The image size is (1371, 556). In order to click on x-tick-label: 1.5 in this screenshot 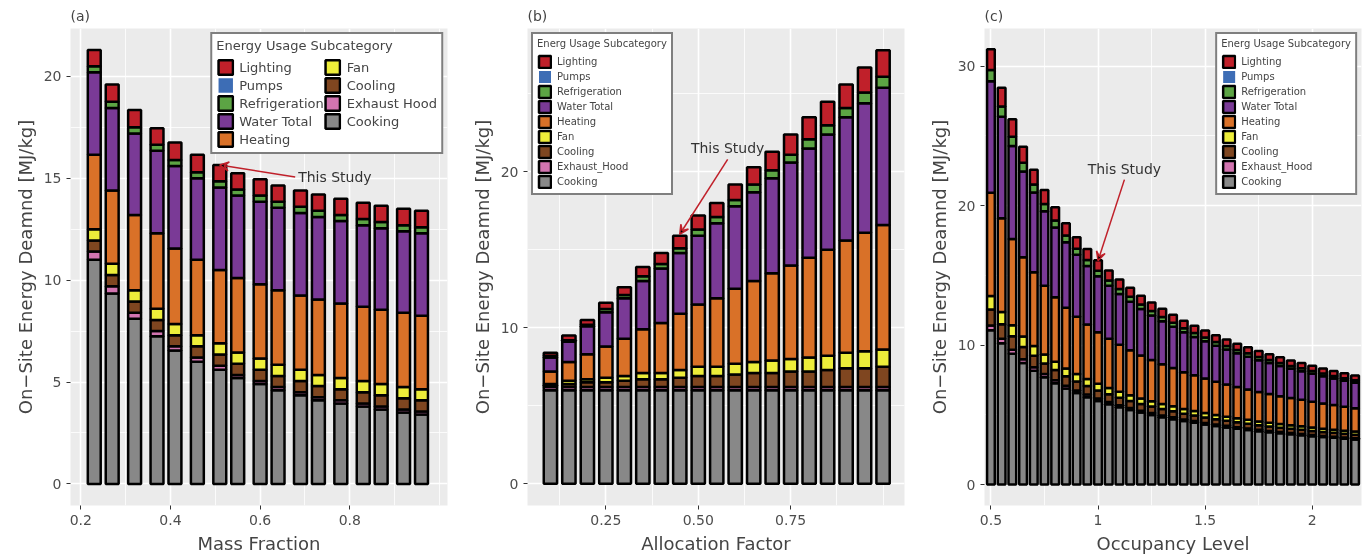, I will do `click(1205, 519)`.